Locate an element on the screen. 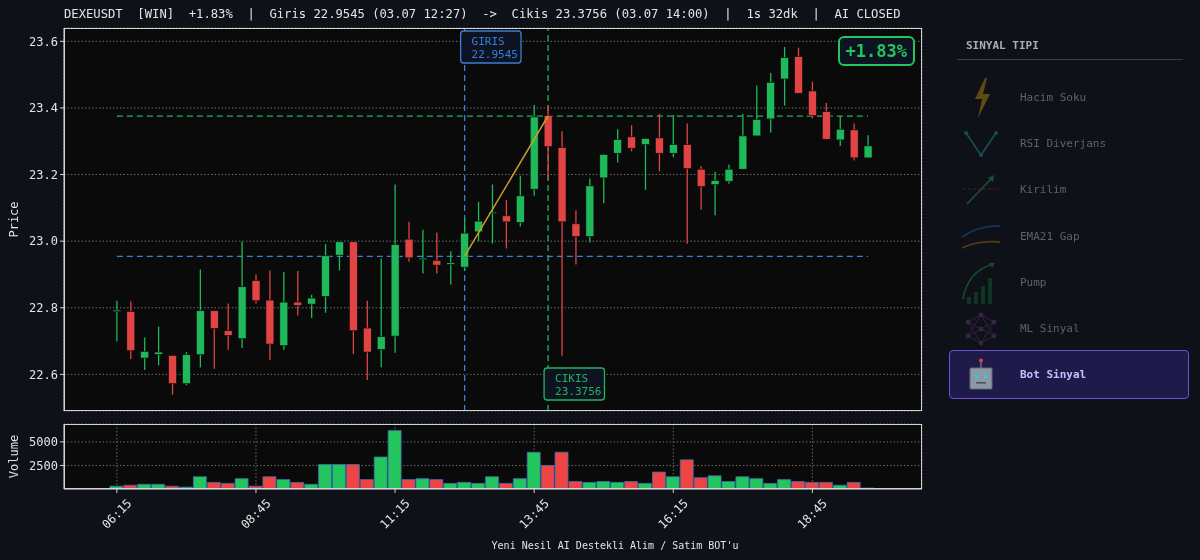  category-label: RSI Diverjans is located at coordinates (1063, 144).